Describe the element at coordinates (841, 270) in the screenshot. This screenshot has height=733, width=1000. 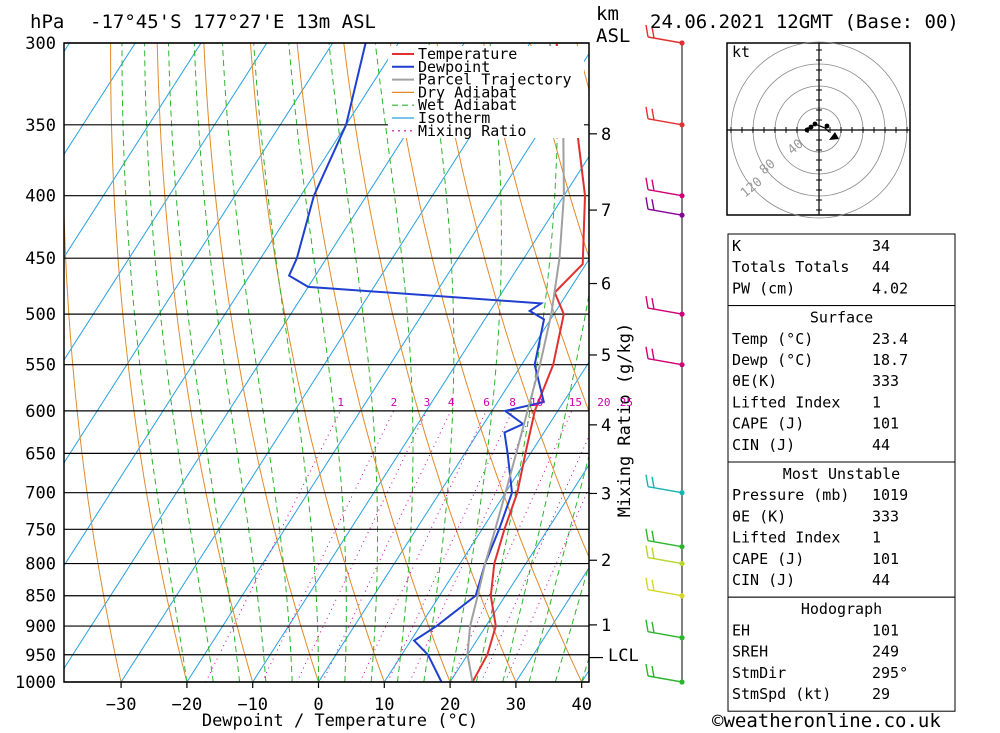
I see `indices-box` at that location.